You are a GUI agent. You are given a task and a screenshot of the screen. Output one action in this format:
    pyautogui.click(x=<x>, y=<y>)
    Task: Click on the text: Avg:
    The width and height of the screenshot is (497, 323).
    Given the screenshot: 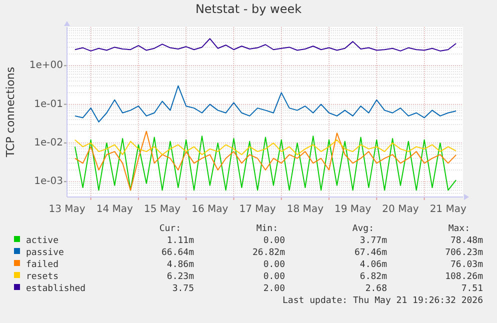 What is the action you would take?
    pyautogui.click(x=363, y=229)
    